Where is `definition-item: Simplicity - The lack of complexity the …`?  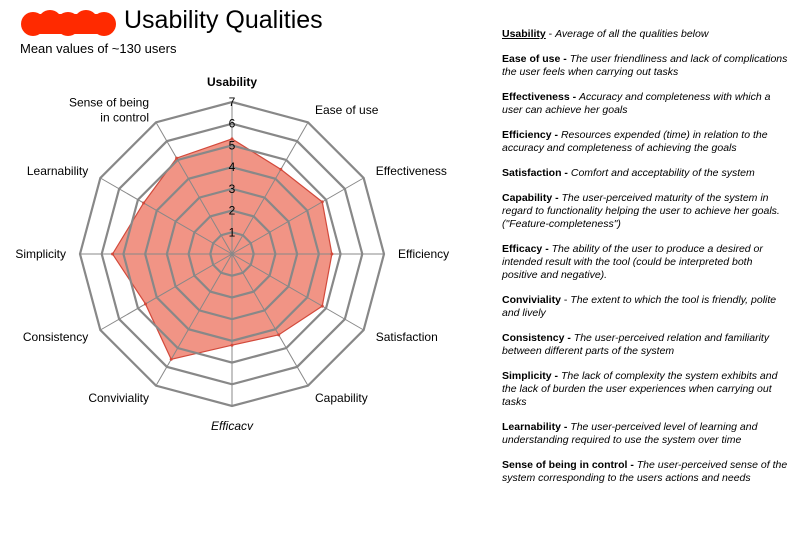 definition-item: Simplicity - The lack of complexity the … is located at coordinates (646, 389).